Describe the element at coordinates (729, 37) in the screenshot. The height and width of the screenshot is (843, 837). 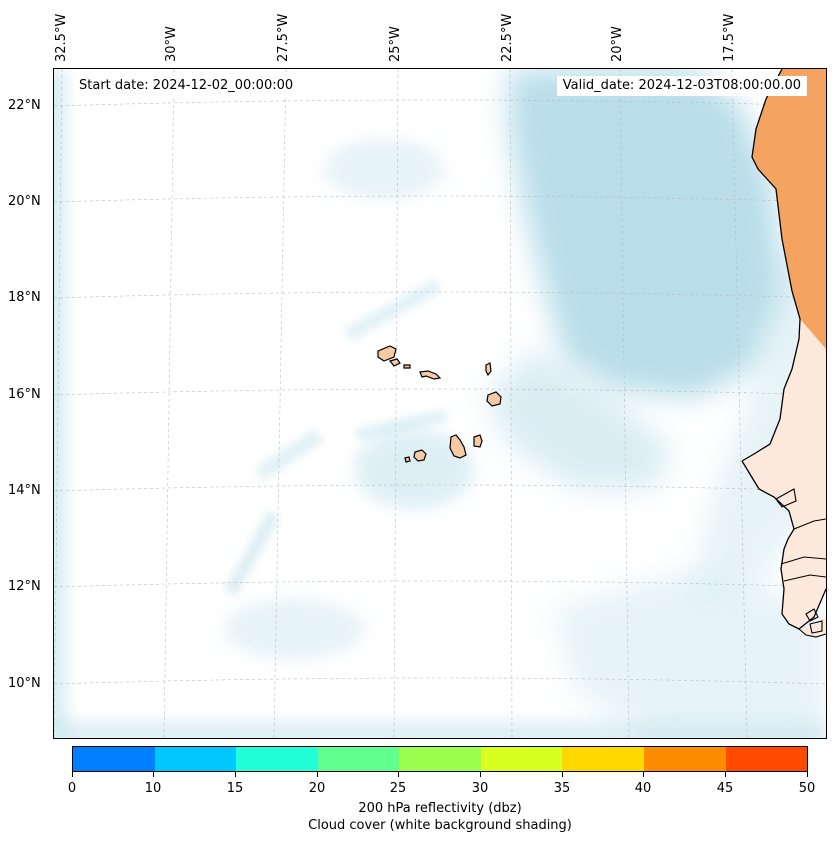
I see `lon-label-17-5w: 17.5°W` at that location.